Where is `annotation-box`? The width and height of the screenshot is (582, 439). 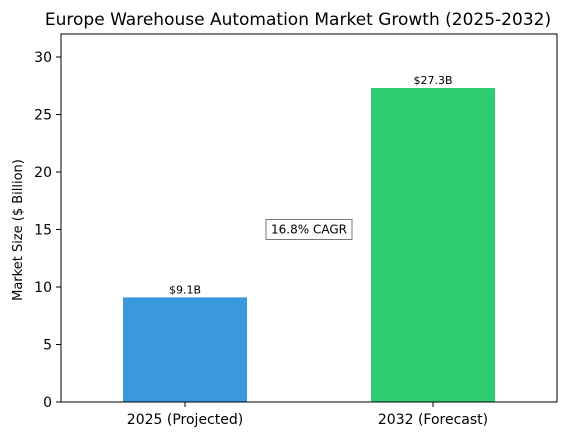 annotation-box is located at coordinates (309, 229).